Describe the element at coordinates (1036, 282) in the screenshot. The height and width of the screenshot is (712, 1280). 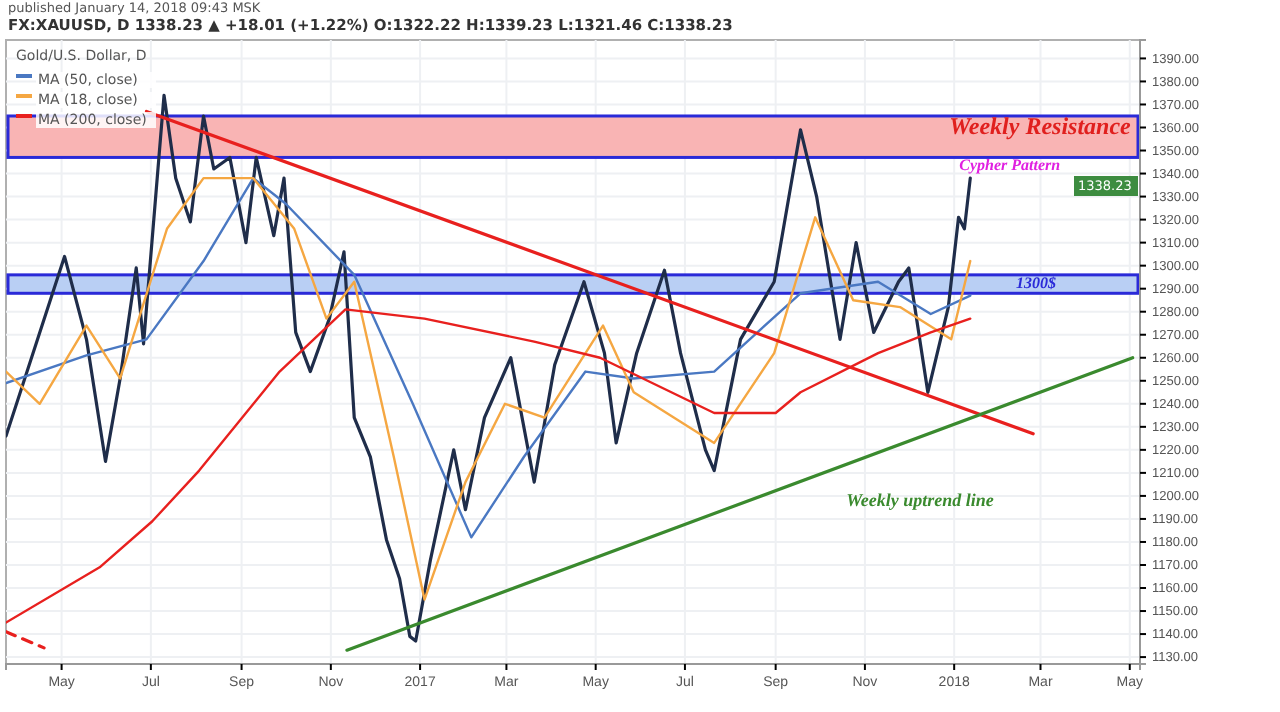
I see `annotation: 1300$` at that location.